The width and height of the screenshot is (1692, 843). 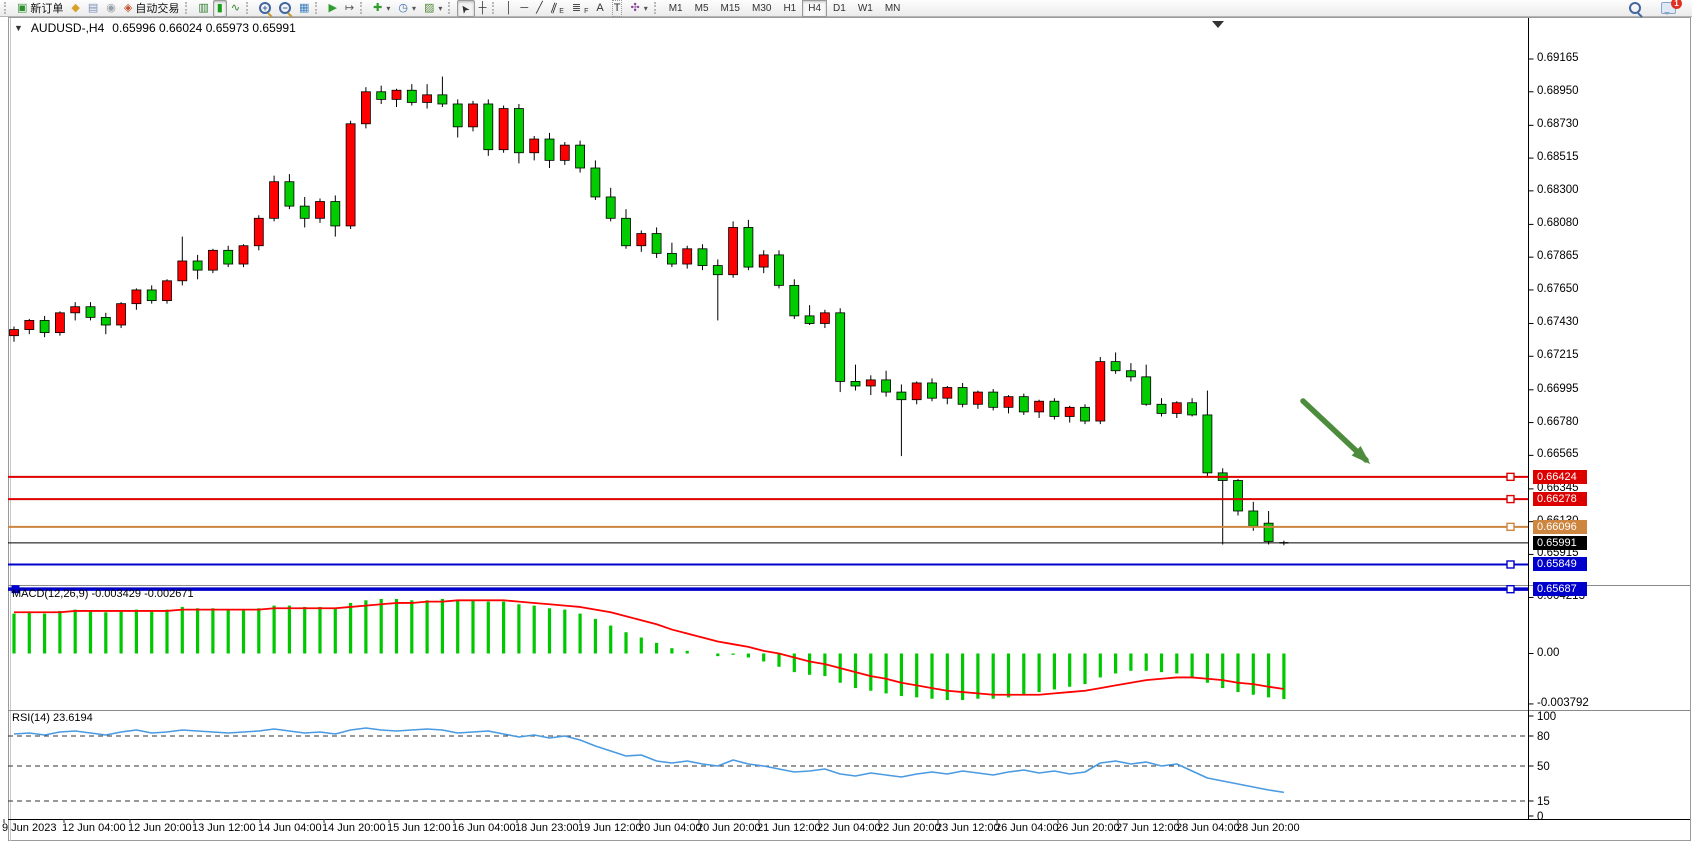 What do you see at coordinates (203, 8) in the screenshot?
I see `button-bar-chart: ▥` at bounding box center [203, 8].